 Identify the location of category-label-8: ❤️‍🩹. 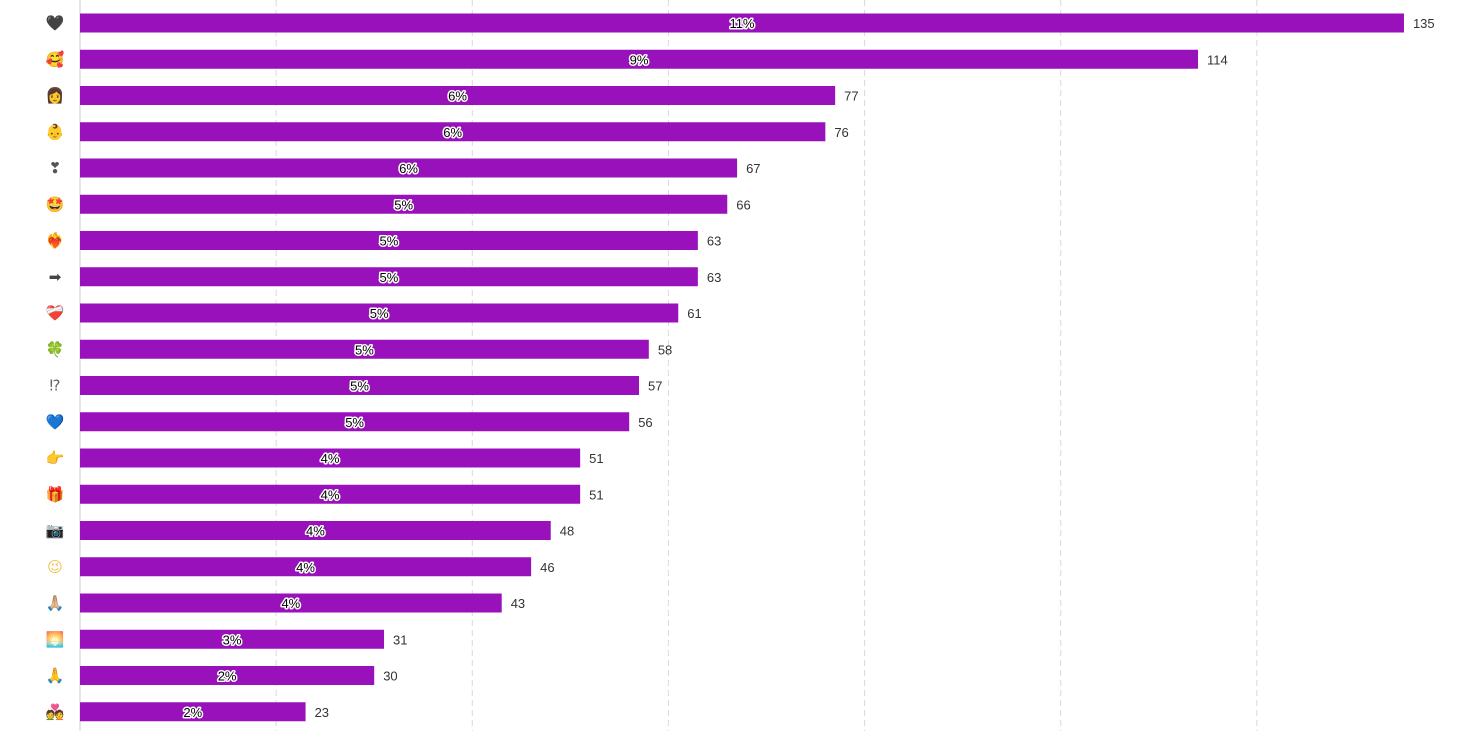
(55, 313).